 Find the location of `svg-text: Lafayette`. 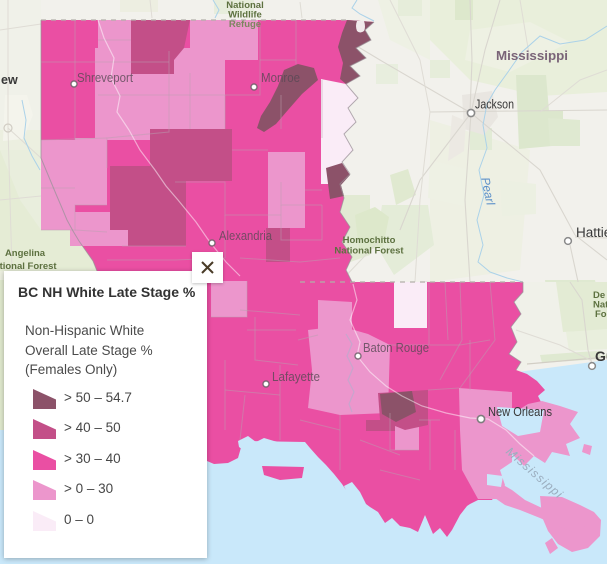

svg-text: Lafayette is located at coordinates (296, 376).